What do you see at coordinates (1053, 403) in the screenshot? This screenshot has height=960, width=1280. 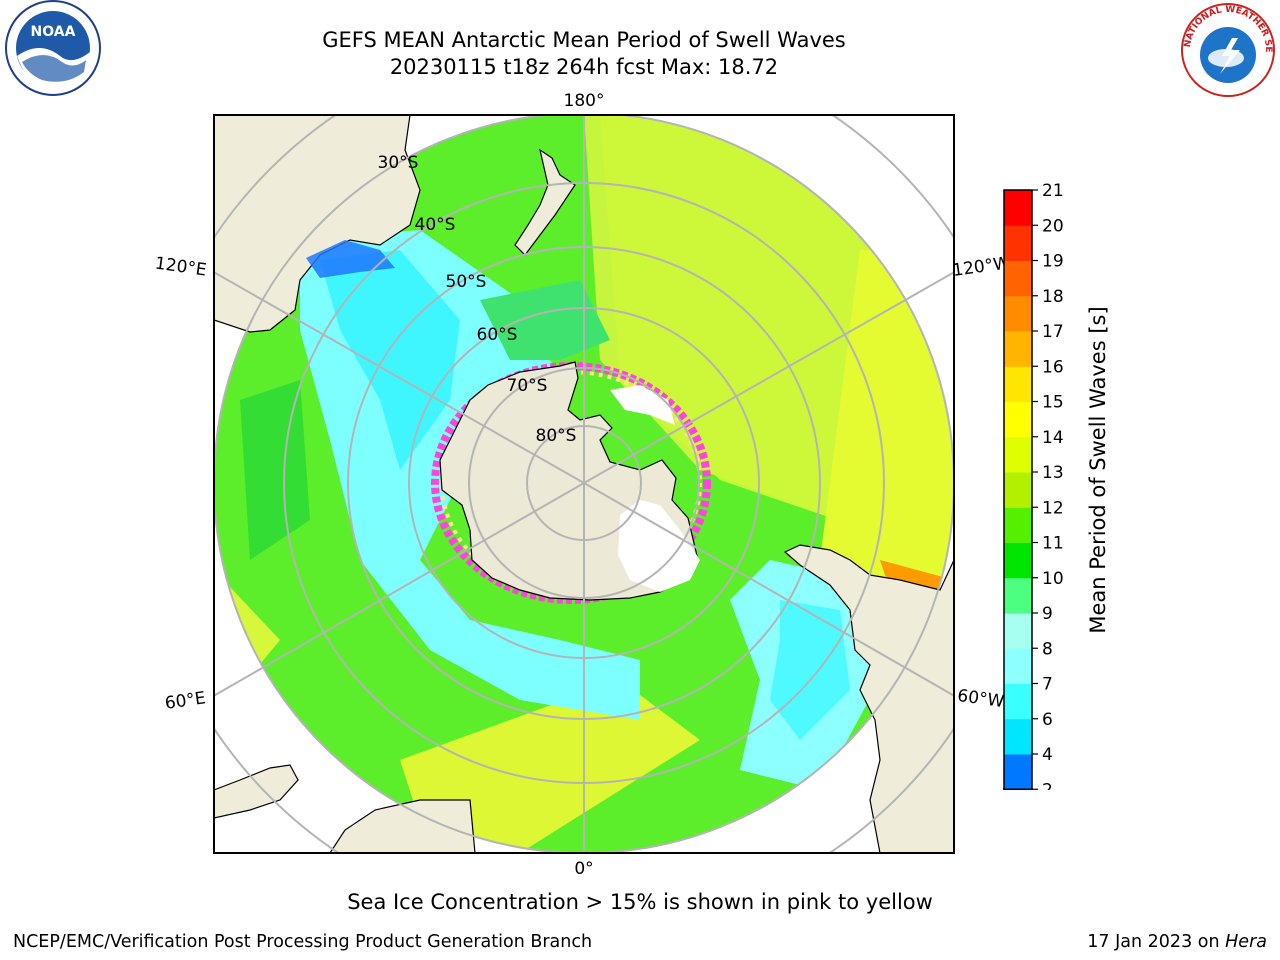 I see `colorbar-tick-label: 15` at bounding box center [1053, 403].